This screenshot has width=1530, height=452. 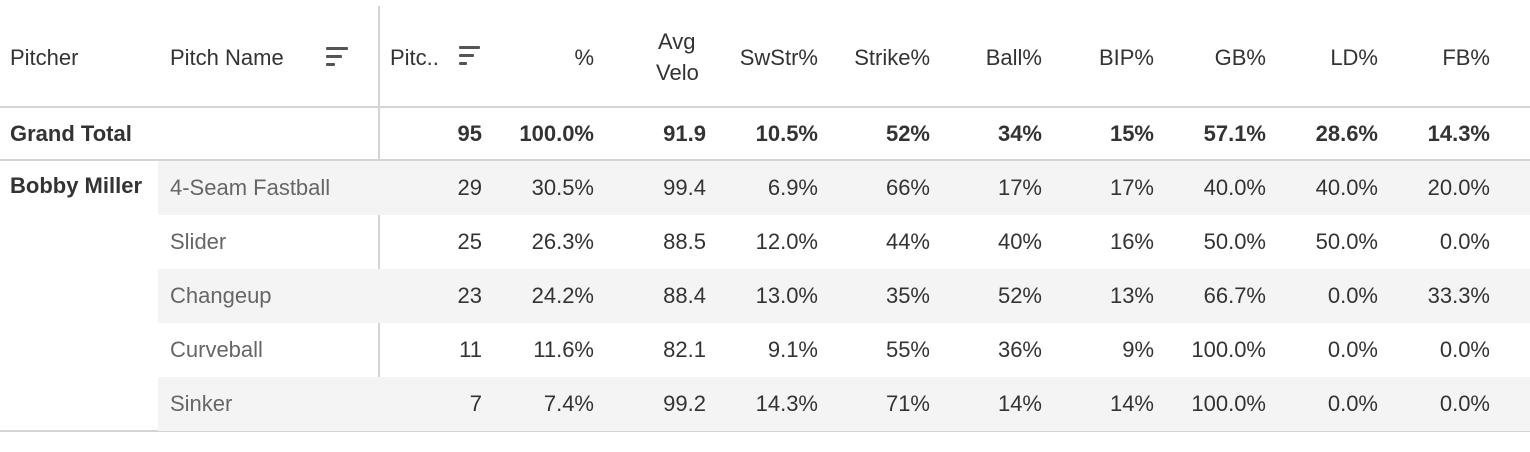 I want to click on header-pct: %, so click(x=584, y=57).